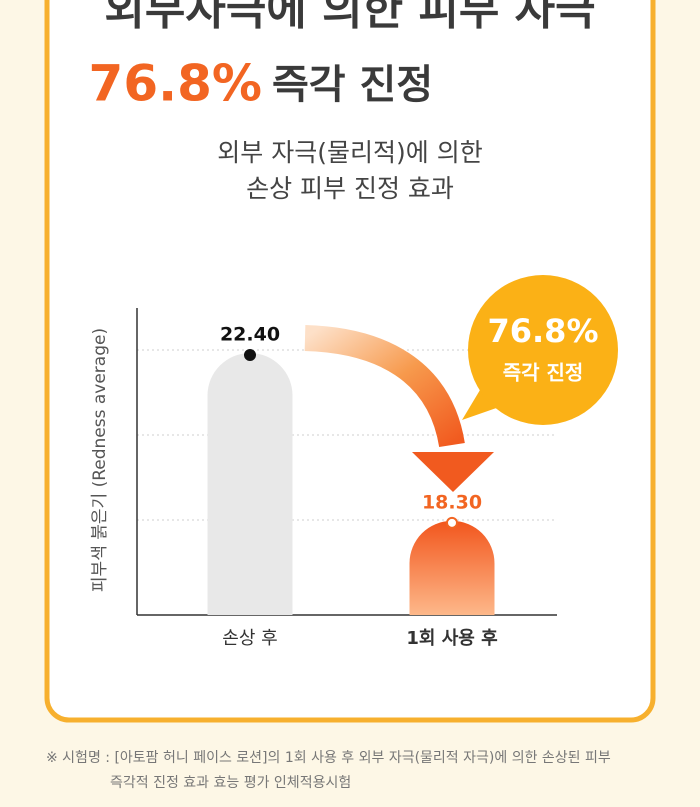 This screenshot has height=807, width=700. What do you see at coordinates (349, 152) in the screenshot?
I see `subtitle: 외부 자극(물리적)에 의한` at bounding box center [349, 152].